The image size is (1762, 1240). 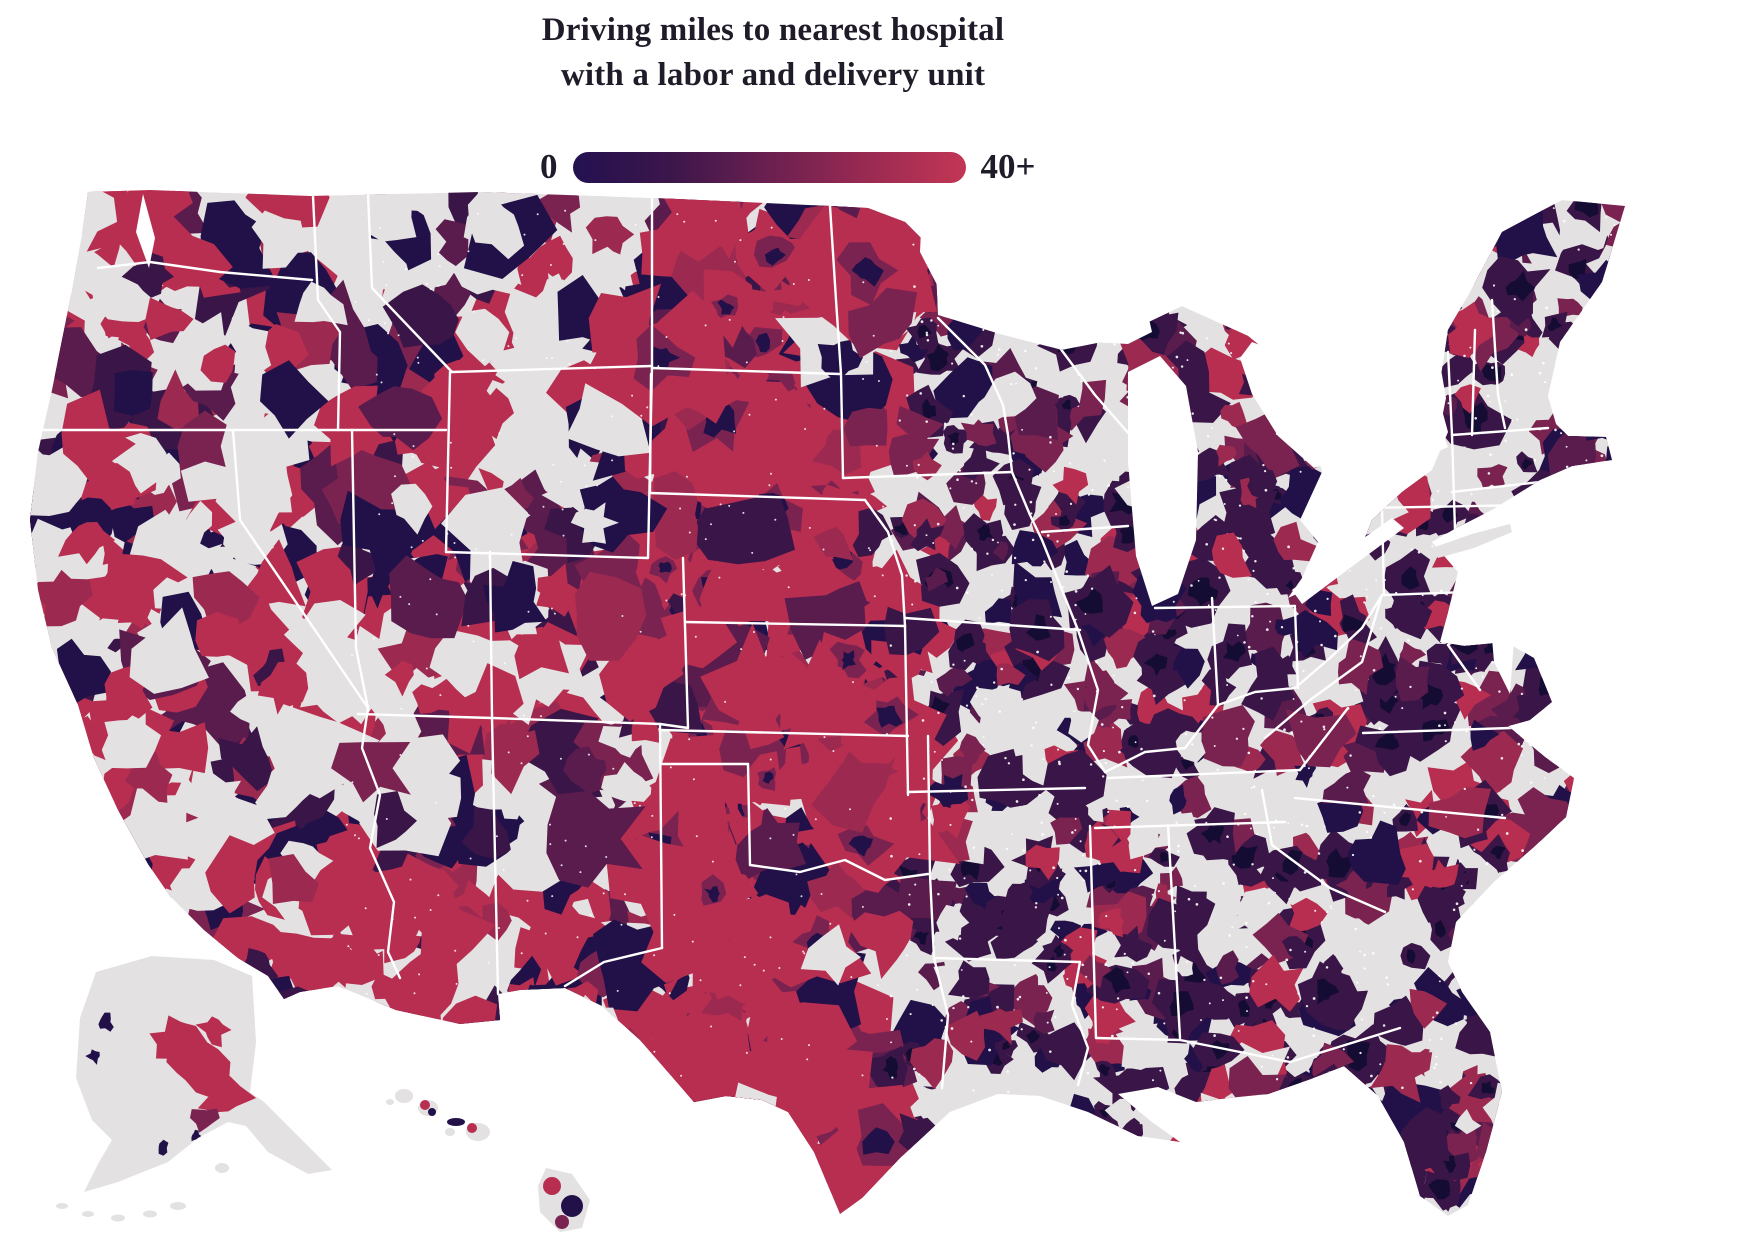 What do you see at coordinates (769, 167) in the screenshot?
I see `legend-gradient-bar` at bounding box center [769, 167].